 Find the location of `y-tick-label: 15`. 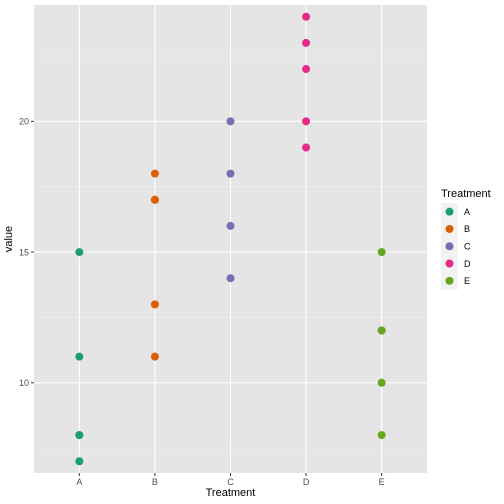

y-tick-label: 15 is located at coordinates (24, 252).